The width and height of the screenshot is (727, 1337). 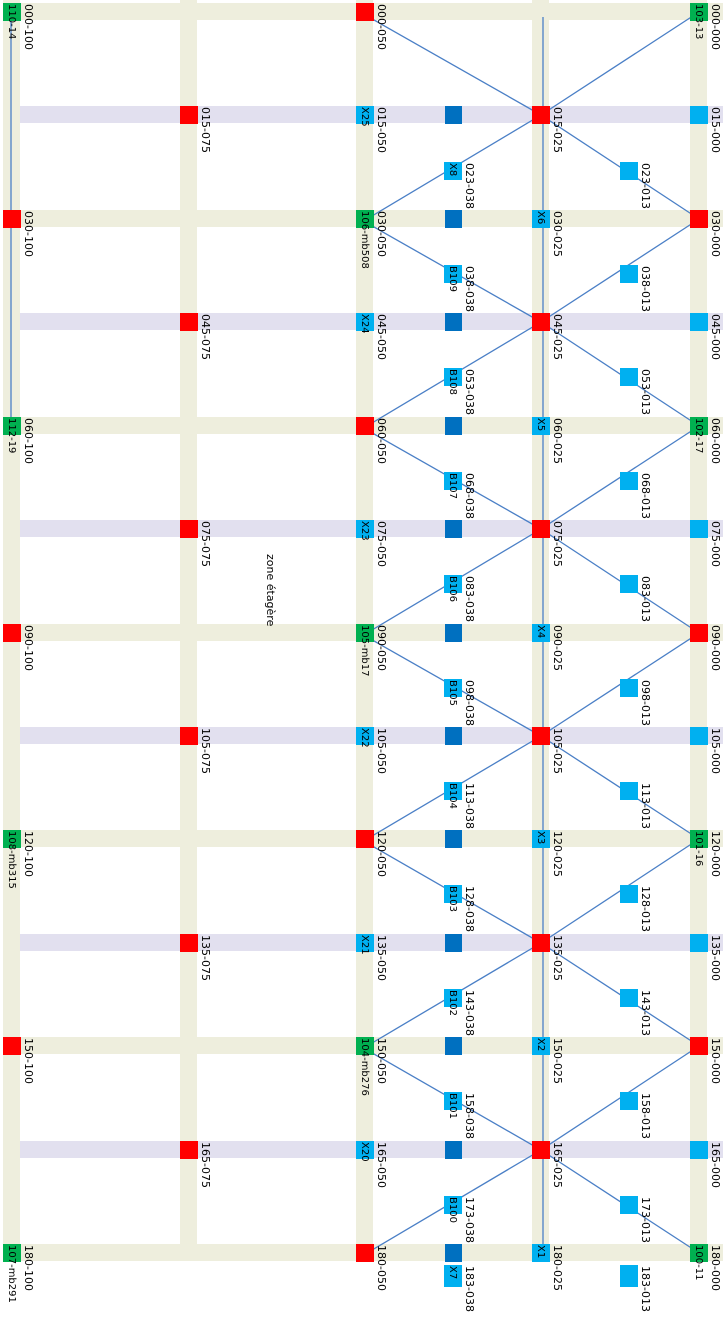 I want to click on location-code: 128-038, so click(x=469, y=909).